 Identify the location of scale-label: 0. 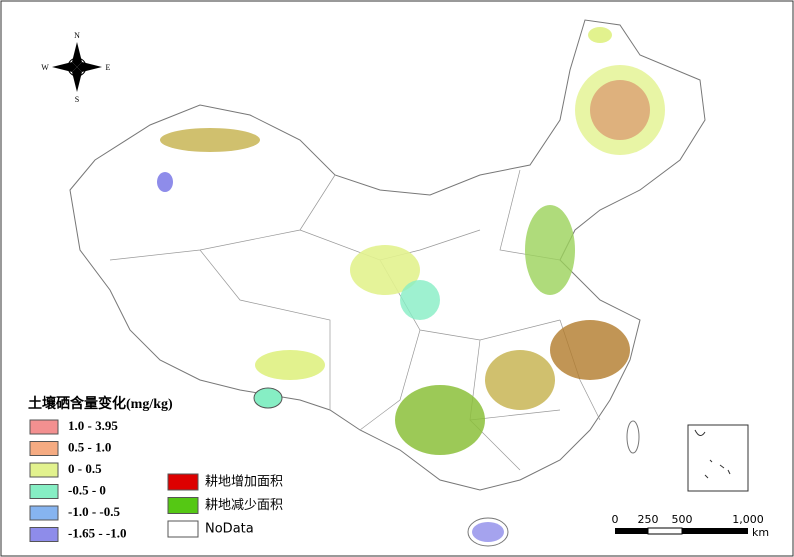
(615, 519).